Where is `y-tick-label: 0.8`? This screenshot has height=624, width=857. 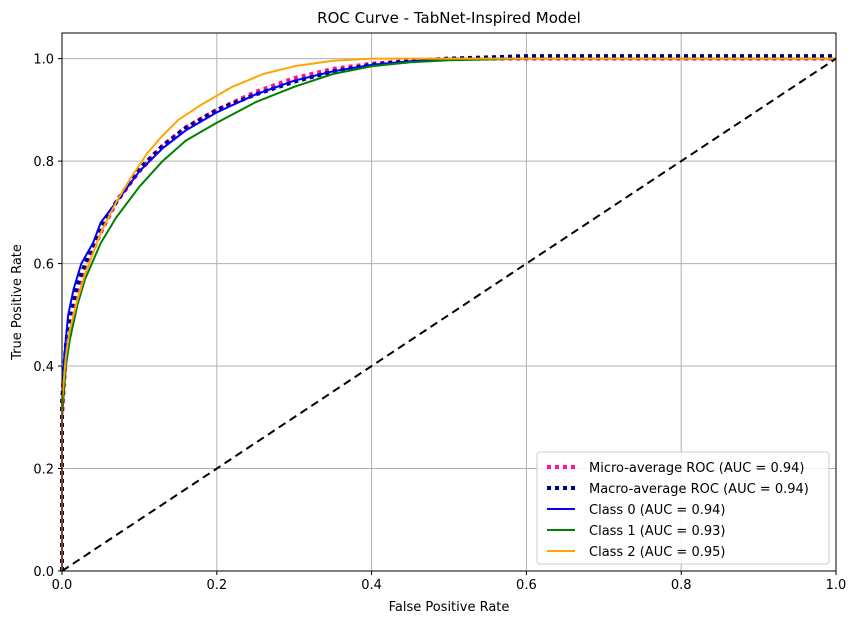
y-tick-label: 0.8 is located at coordinates (43, 162).